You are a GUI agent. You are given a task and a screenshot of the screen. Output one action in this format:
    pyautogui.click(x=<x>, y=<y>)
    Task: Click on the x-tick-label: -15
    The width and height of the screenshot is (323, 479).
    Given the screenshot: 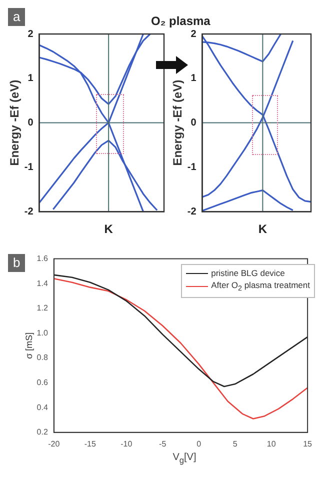 What is the action you would take?
    pyautogui.click(x=90, y=443)
    